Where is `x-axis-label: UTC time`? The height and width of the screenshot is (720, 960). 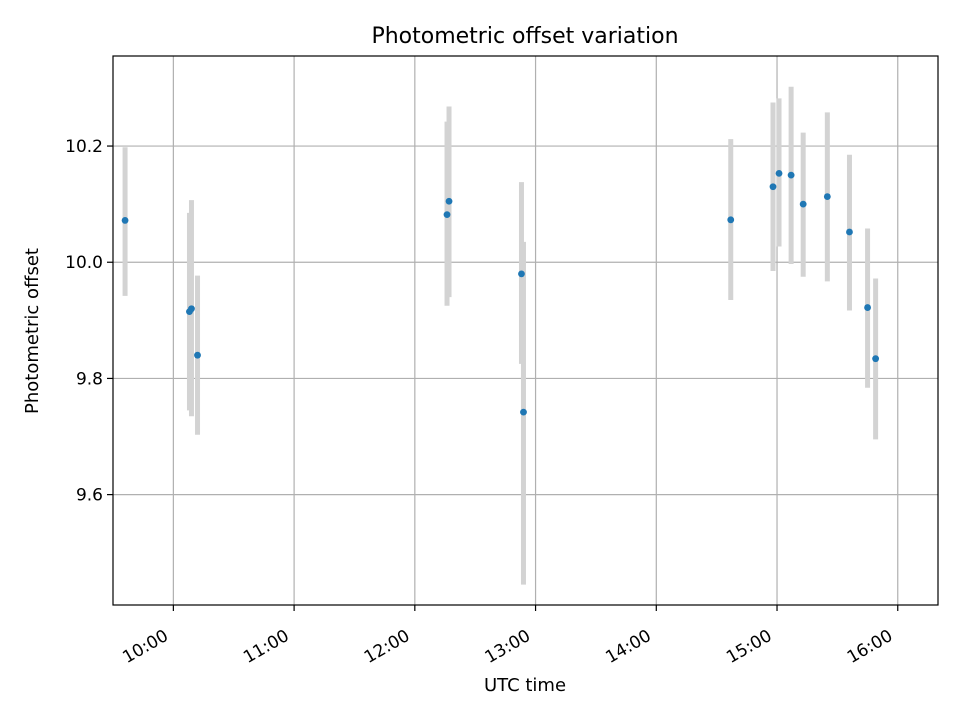
x-axis-label: UTC time is located at coordinates (525, 685).